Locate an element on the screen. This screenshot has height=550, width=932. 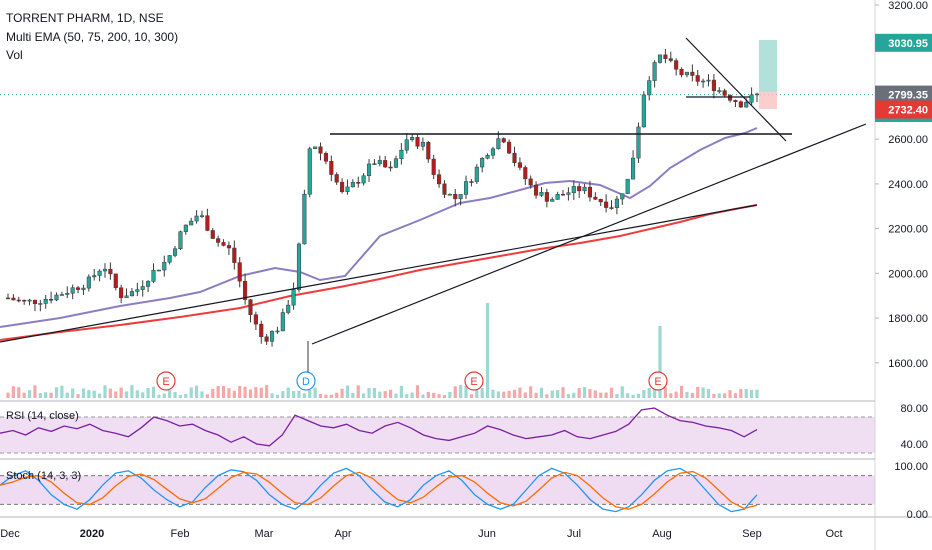
price-tag-text: 2732.40 is located at coordinates (908, 111).